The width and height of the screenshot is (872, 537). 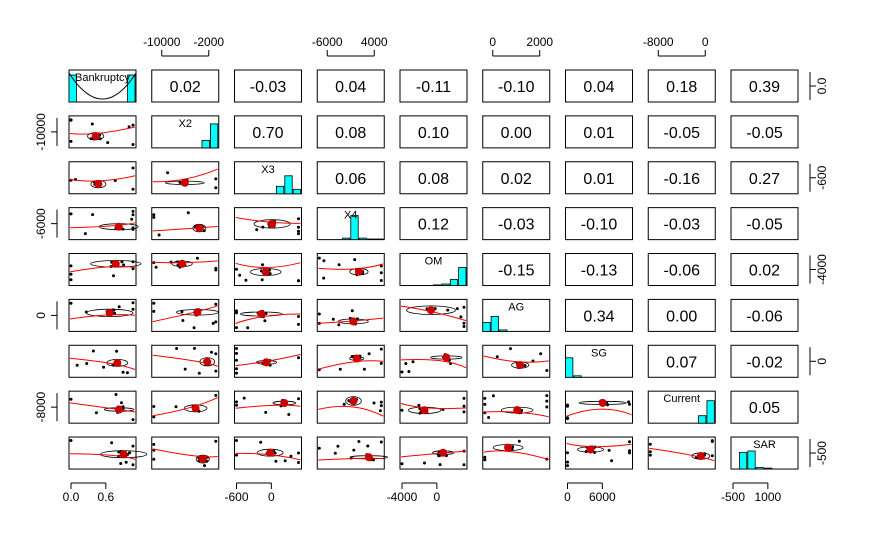 What do you see at coordinates (602, 497) in the screenshot?
I see `bottom-tick-label: 6000` at bounding box center [602, 497].